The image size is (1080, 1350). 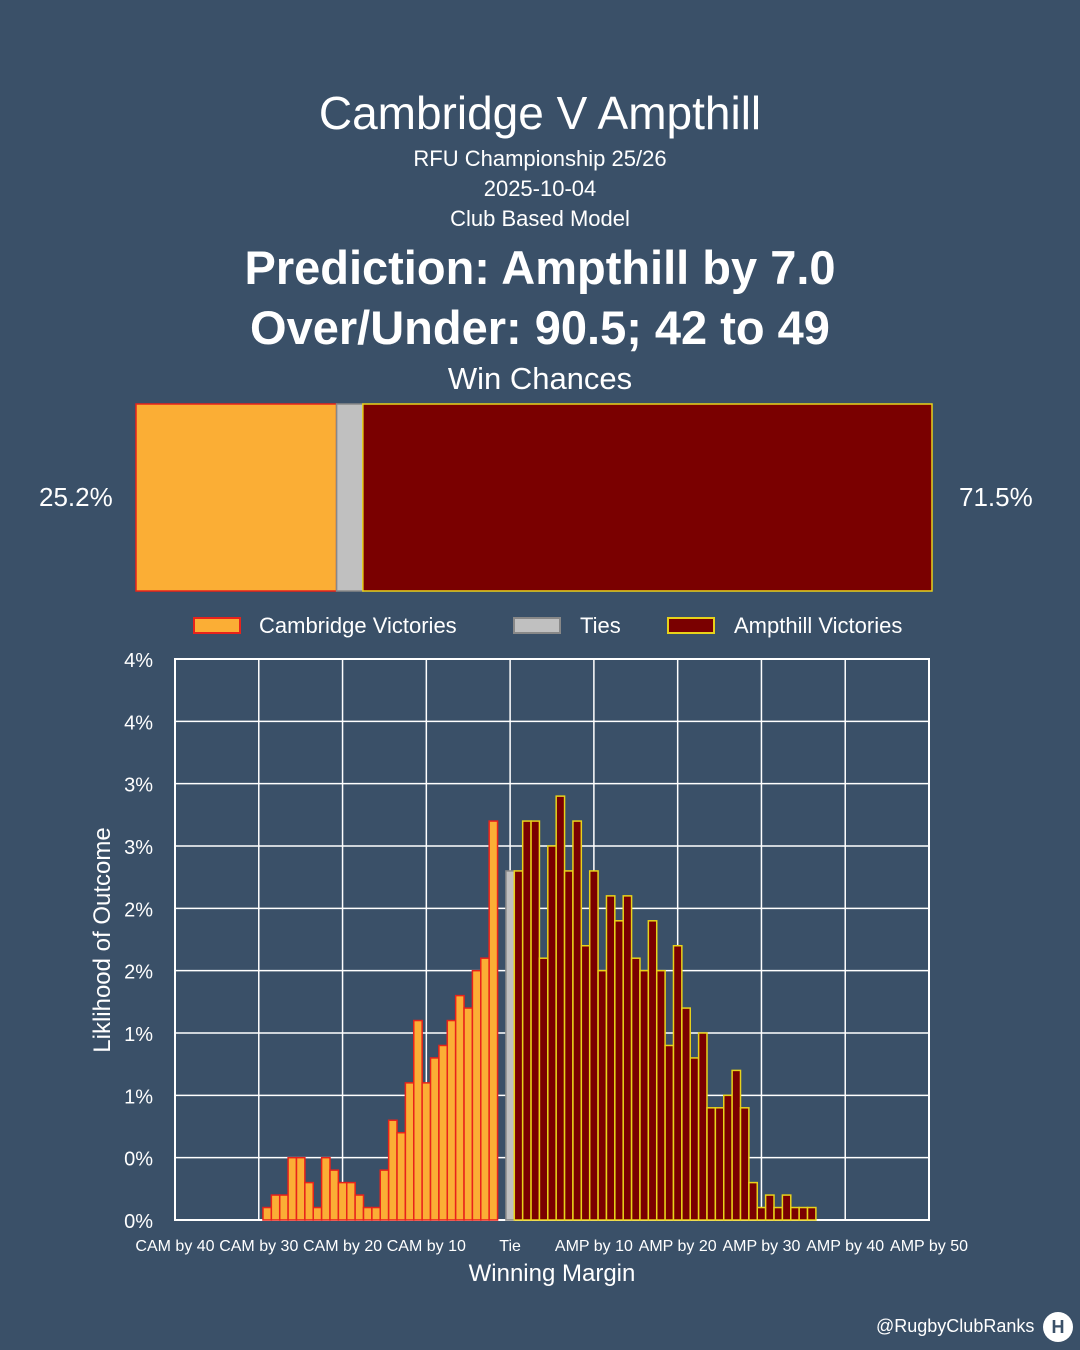 What do you see at coordinates (540, 378) in the screenshot?
I see `win-chances-title: Win Chances` at bounding box center [540, 378].